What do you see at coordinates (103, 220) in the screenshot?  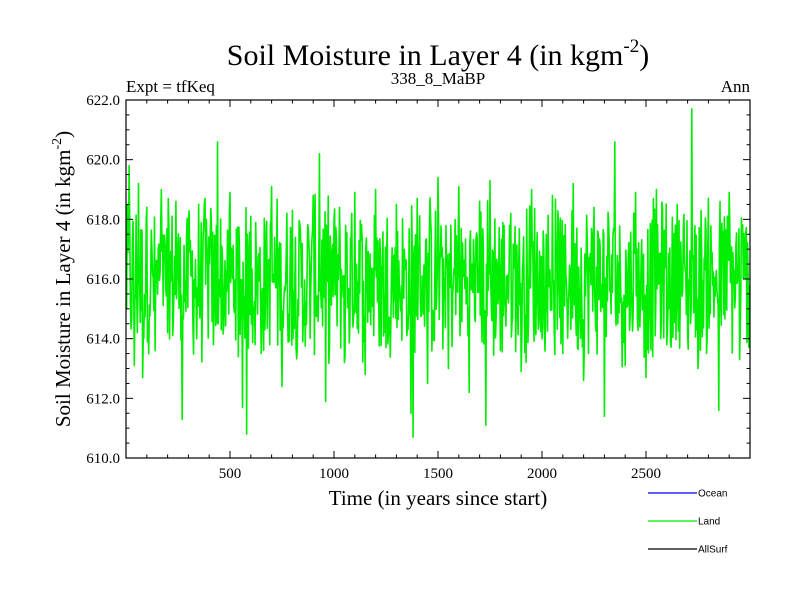 I see `y-tick-label: 618.0` at bounding box center [103, 220].